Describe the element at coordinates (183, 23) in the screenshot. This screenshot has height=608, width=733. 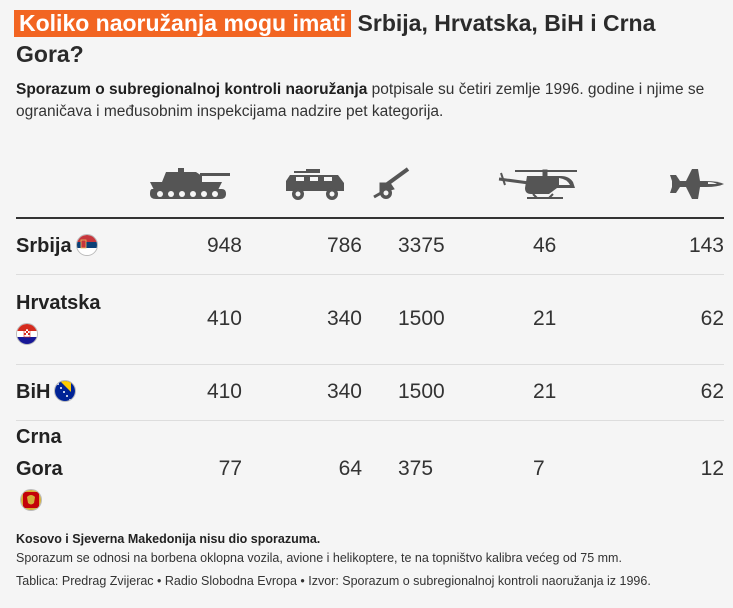
I see `title-highlight: Koliko naoružanja mogu imati` at that location.